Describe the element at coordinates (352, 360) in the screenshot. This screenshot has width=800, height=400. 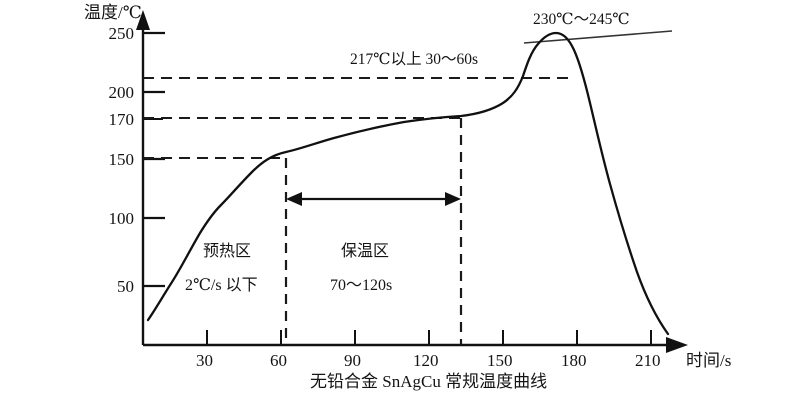
I see `x-tick-label-90: 90` at that location.